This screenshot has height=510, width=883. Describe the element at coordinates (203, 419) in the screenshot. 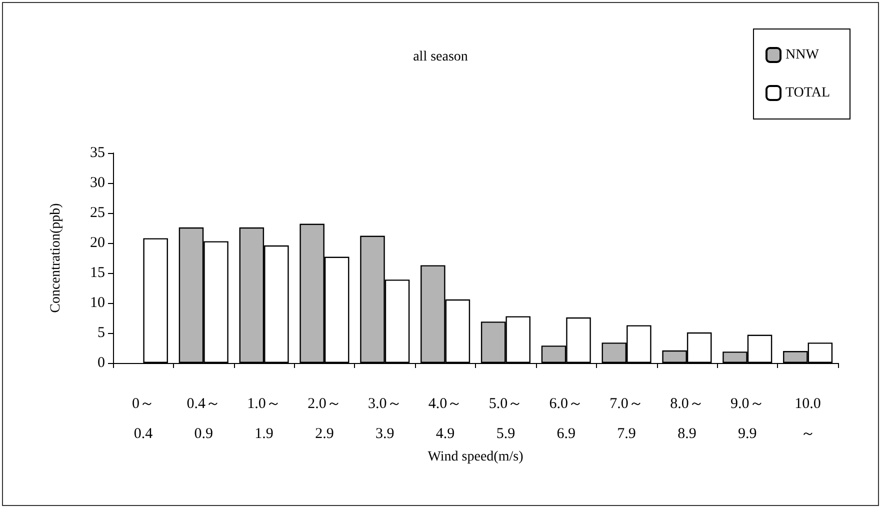

I see `x-tick-label: 0.4～ 0.9` at that location.